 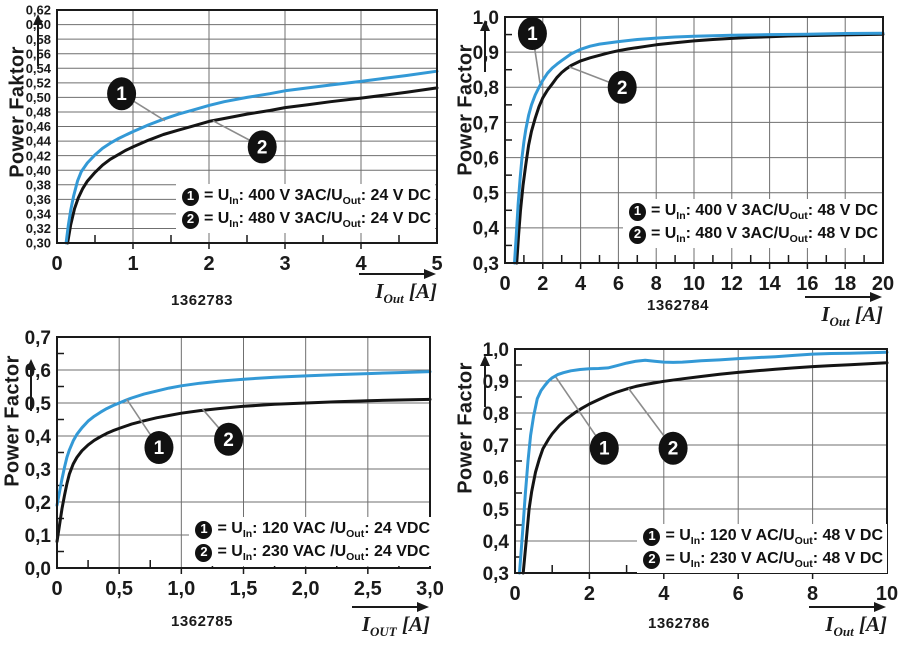 What do you see at coordinates (38, 82) in the screenshot?
I see `y-tick-label: 0,52` at bounding box center [38, 82].